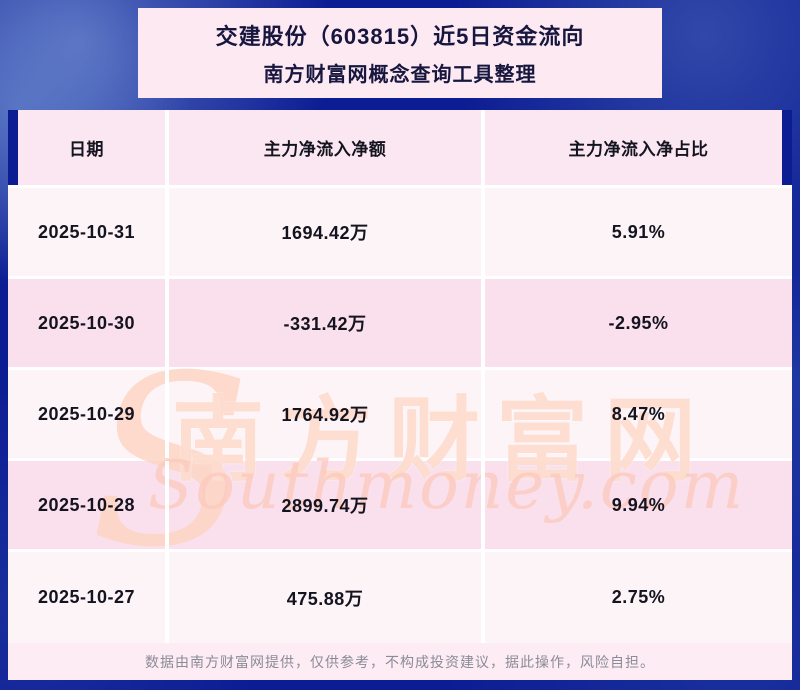 Image resolution: width=800 pixels, height=690 pixels. Describe the element at coordinates (86, 149) in the screenshot. I see `header-date: 日期` at that location.